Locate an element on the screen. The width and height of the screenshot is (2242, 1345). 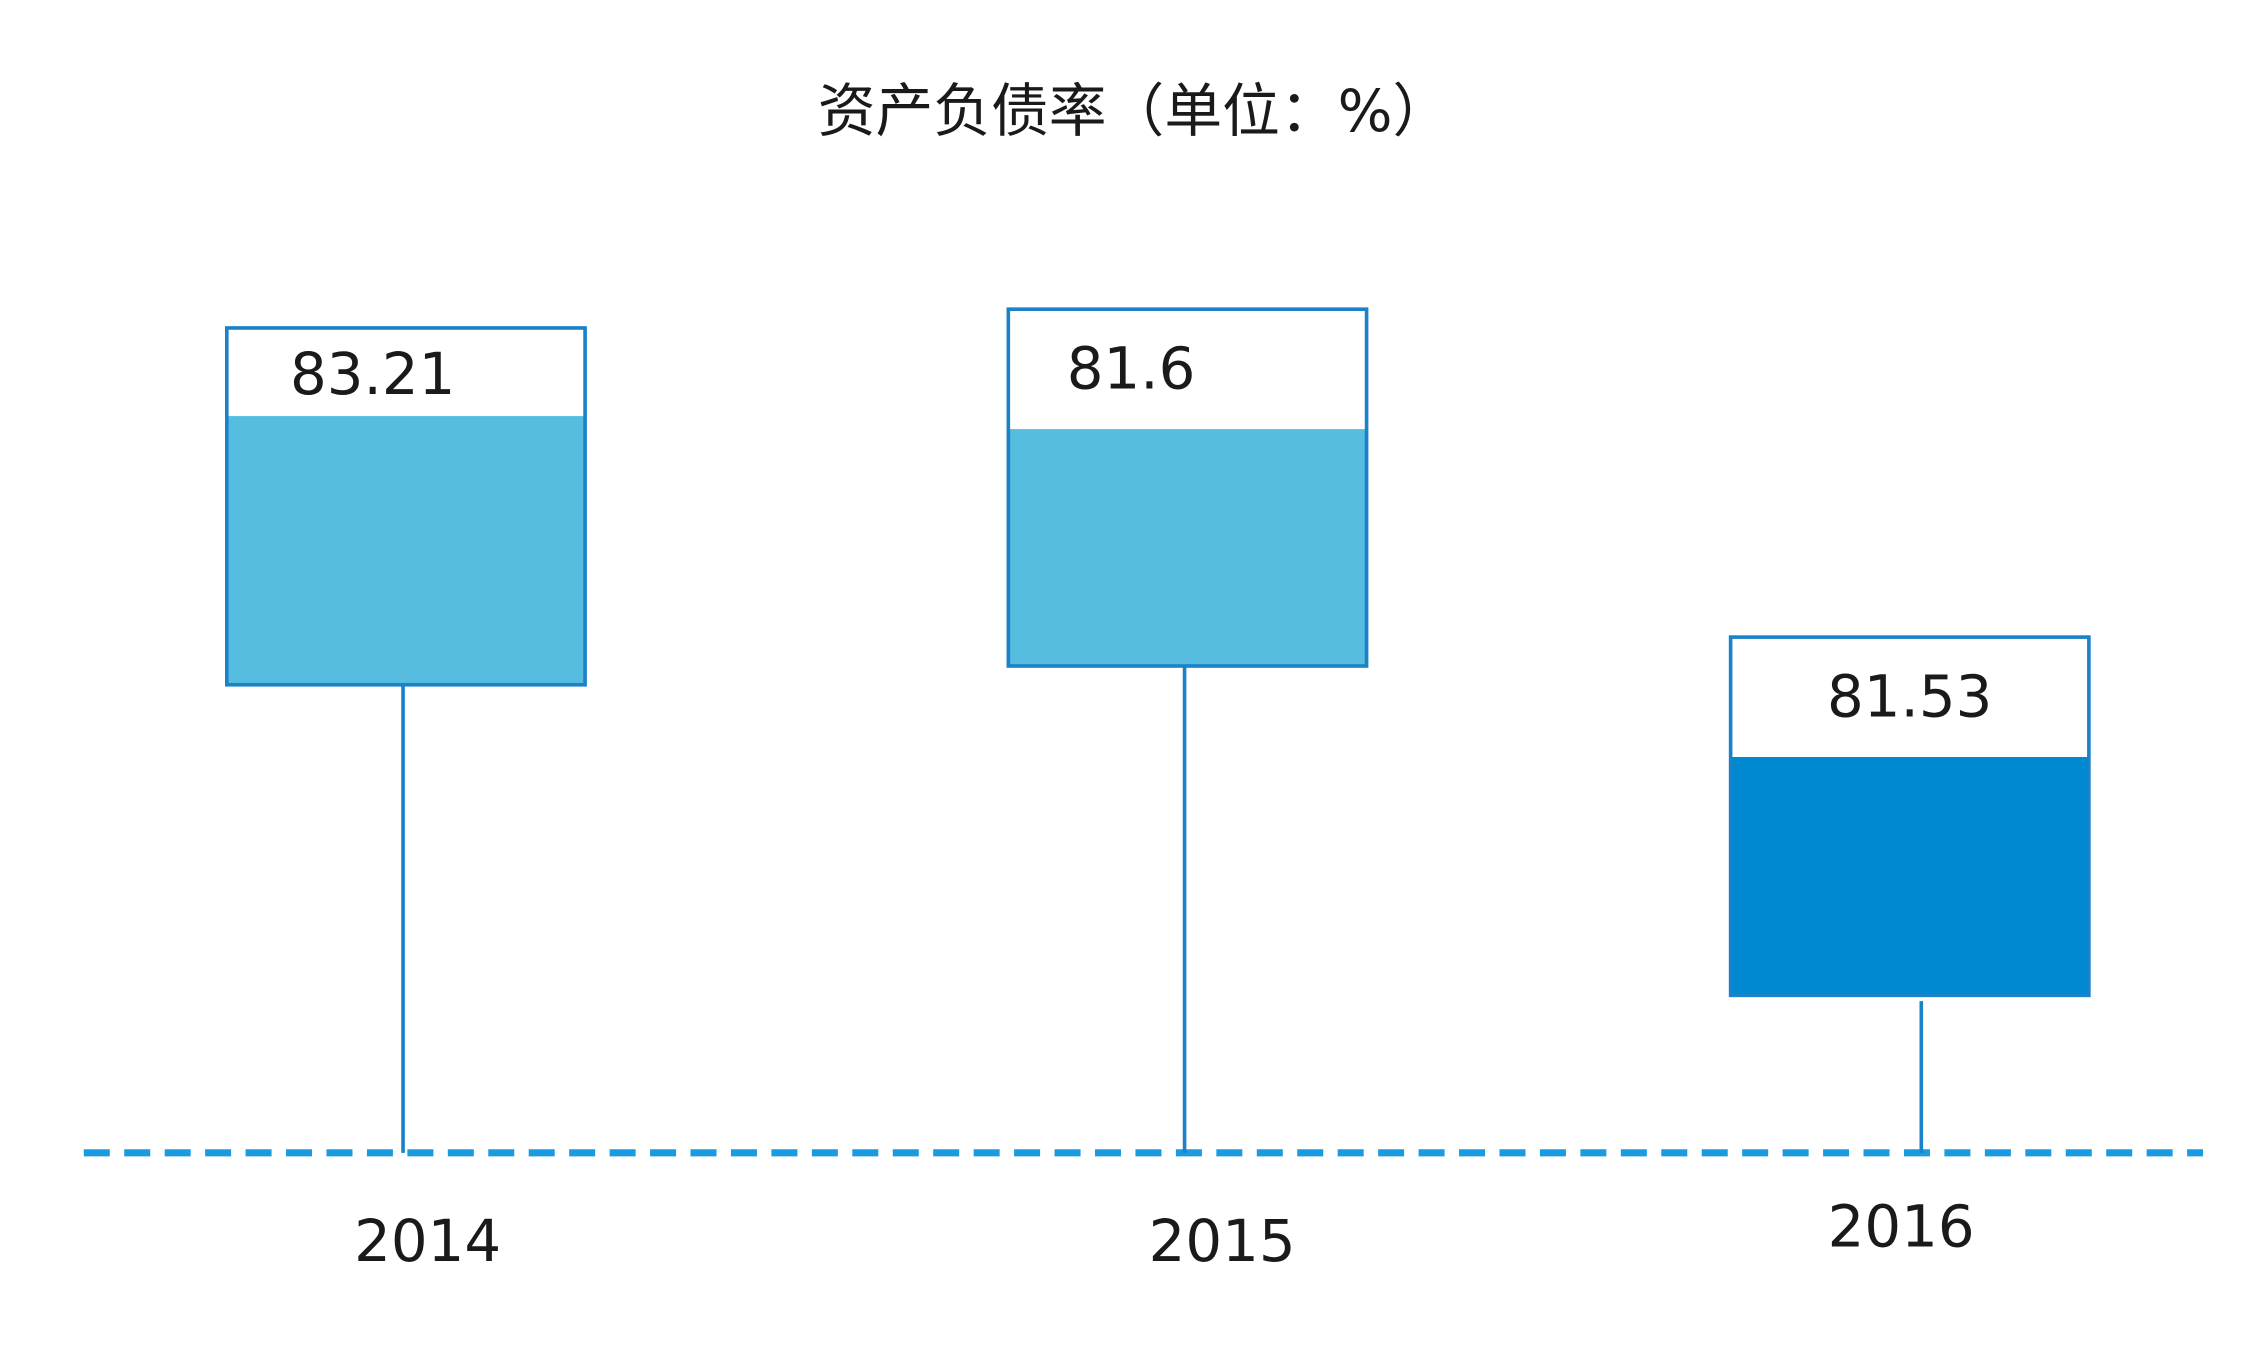
value-label: 81.53 is located at coordinates (1909, 696).